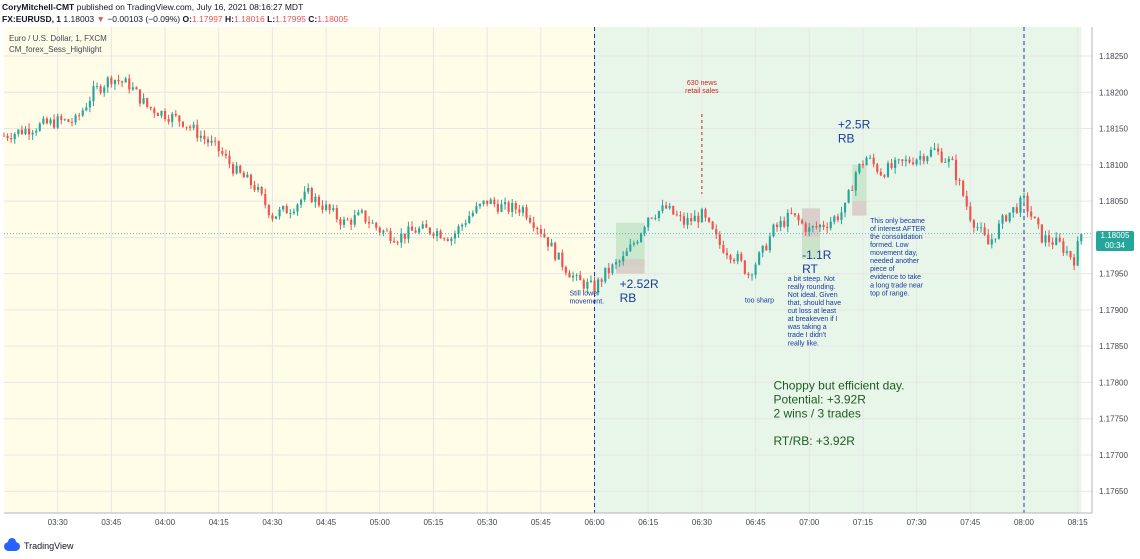  What do you see at coordinates (595, 522) in the screenshot?
I see `x-tick-label: 06:00` at bounding box center [595, 522].